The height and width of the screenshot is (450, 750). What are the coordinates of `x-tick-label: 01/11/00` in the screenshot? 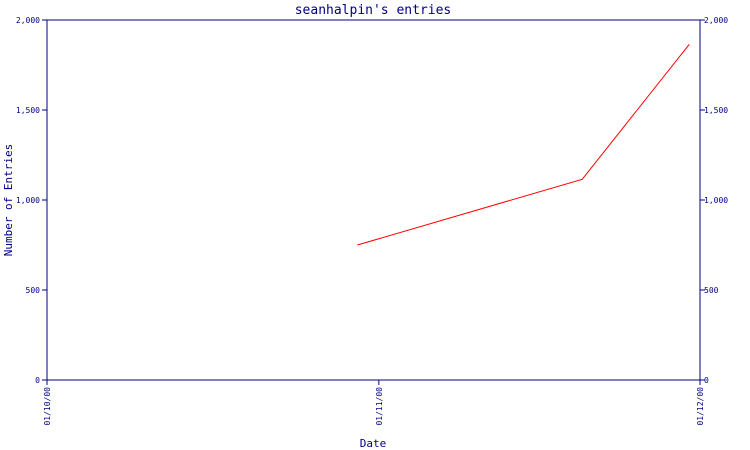 It's located at (379, 406).